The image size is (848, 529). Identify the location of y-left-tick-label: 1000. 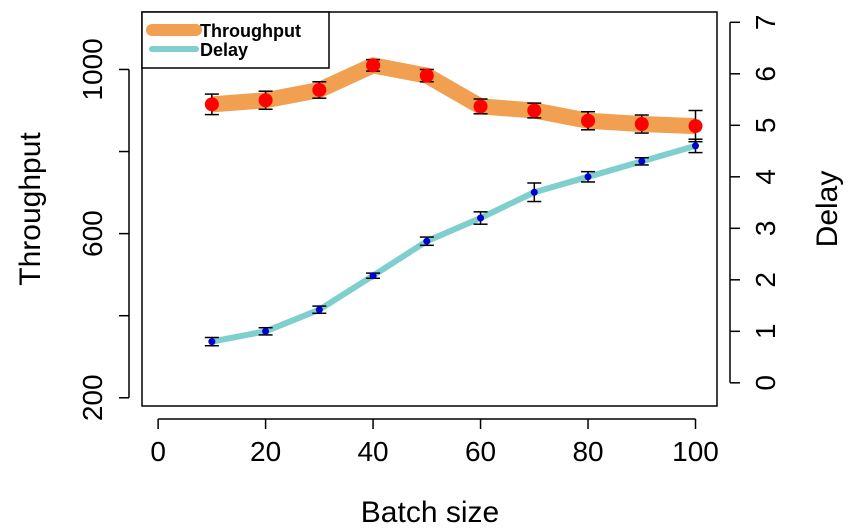
(92, 69).